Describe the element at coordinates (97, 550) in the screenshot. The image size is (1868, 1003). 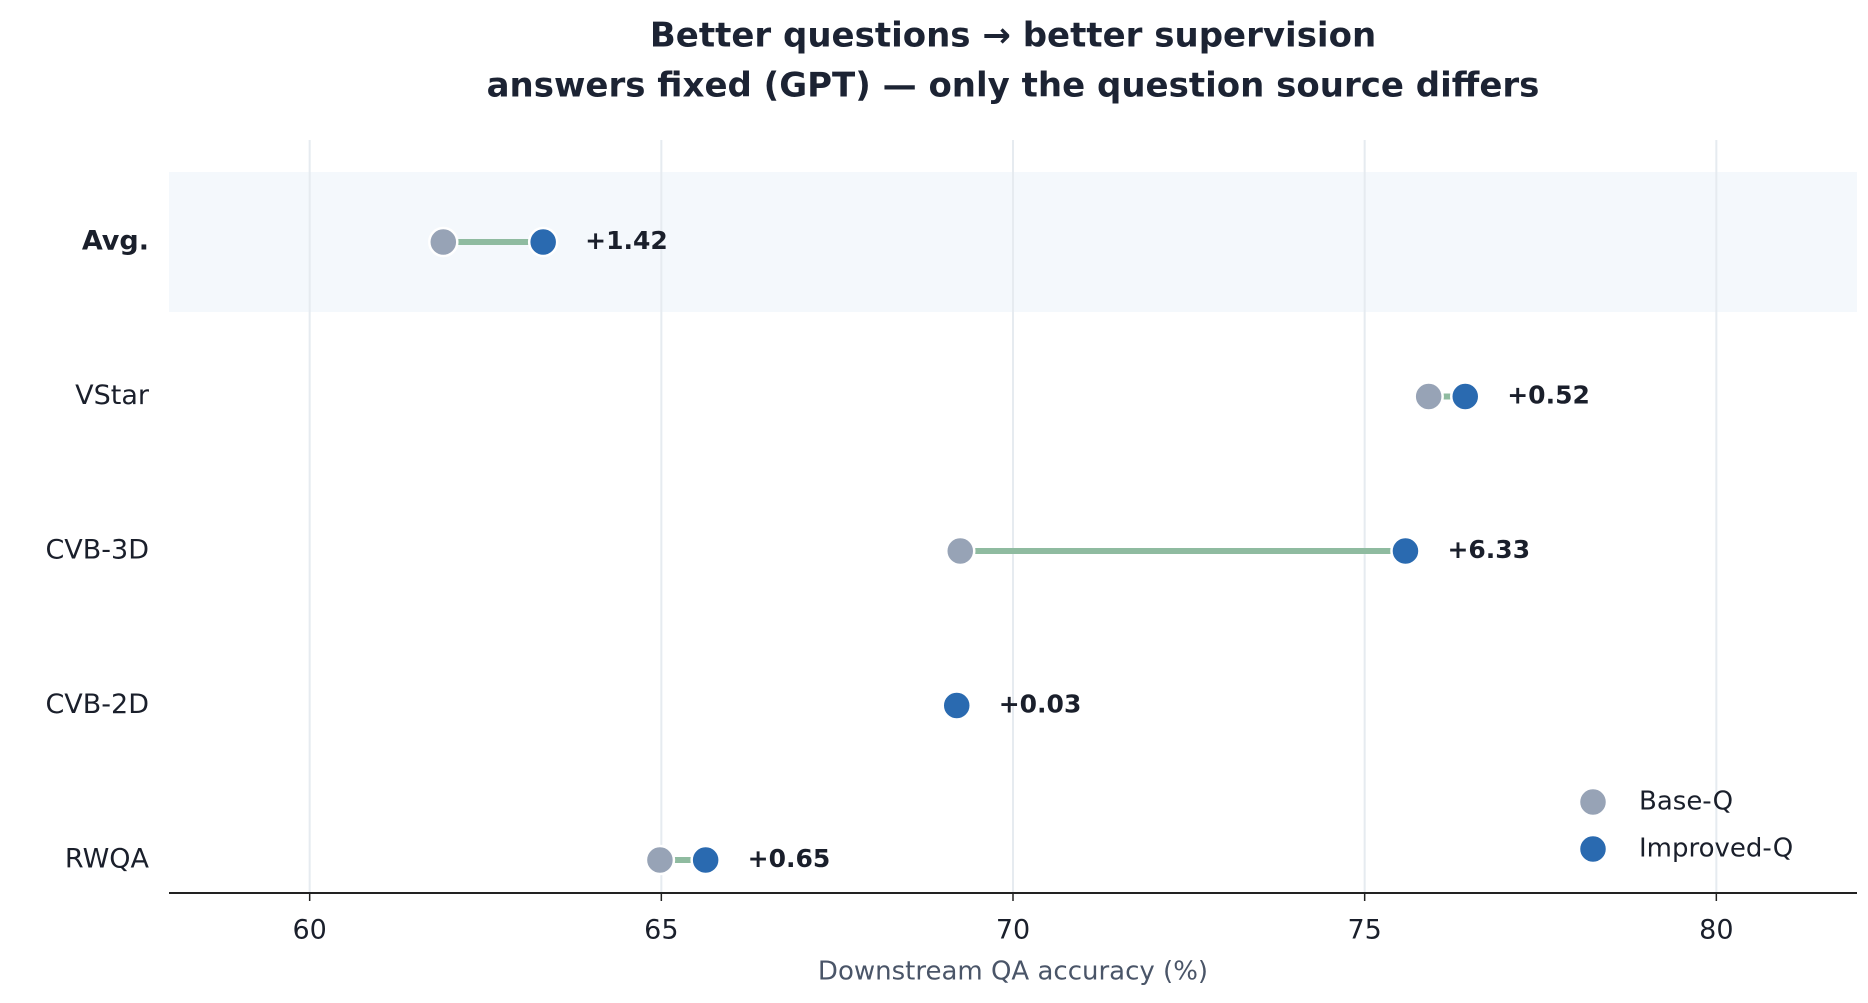
I see `y-tick-label: CVB-3D` at that location.